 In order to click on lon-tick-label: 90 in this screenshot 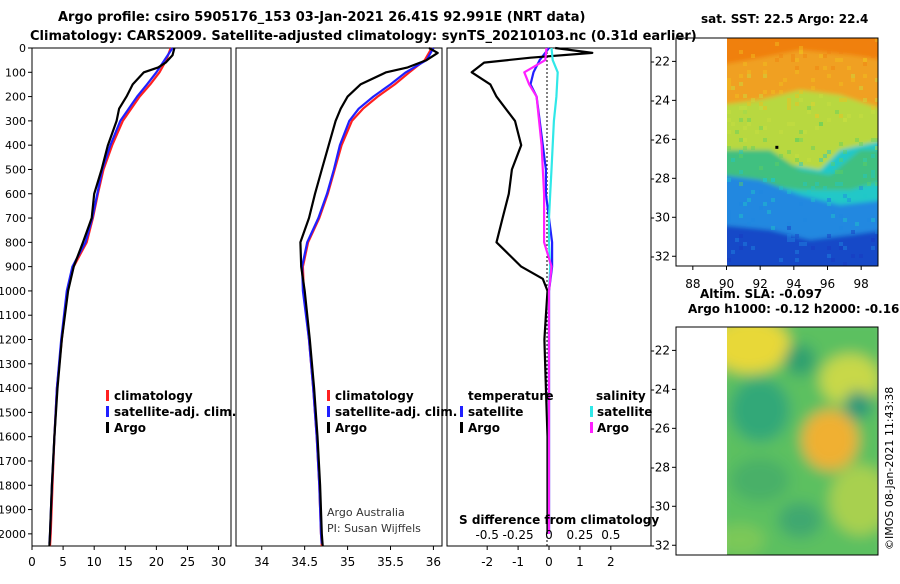, I will do `click(726, 284)`.